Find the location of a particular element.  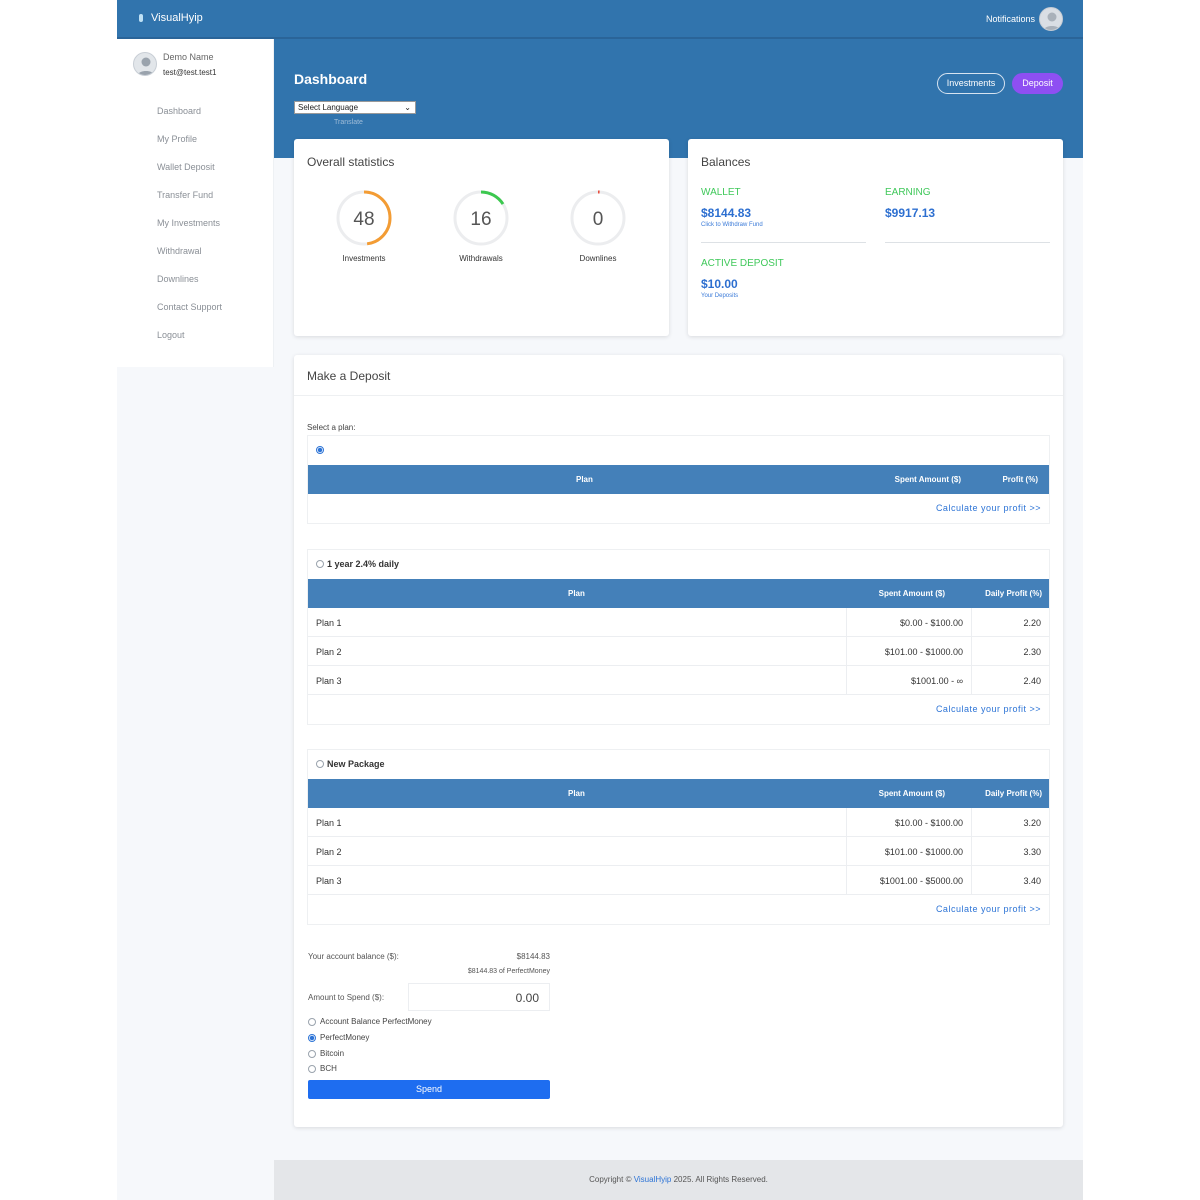

your-deposits-link: Your Deposits is located at coordinates (720, 296).